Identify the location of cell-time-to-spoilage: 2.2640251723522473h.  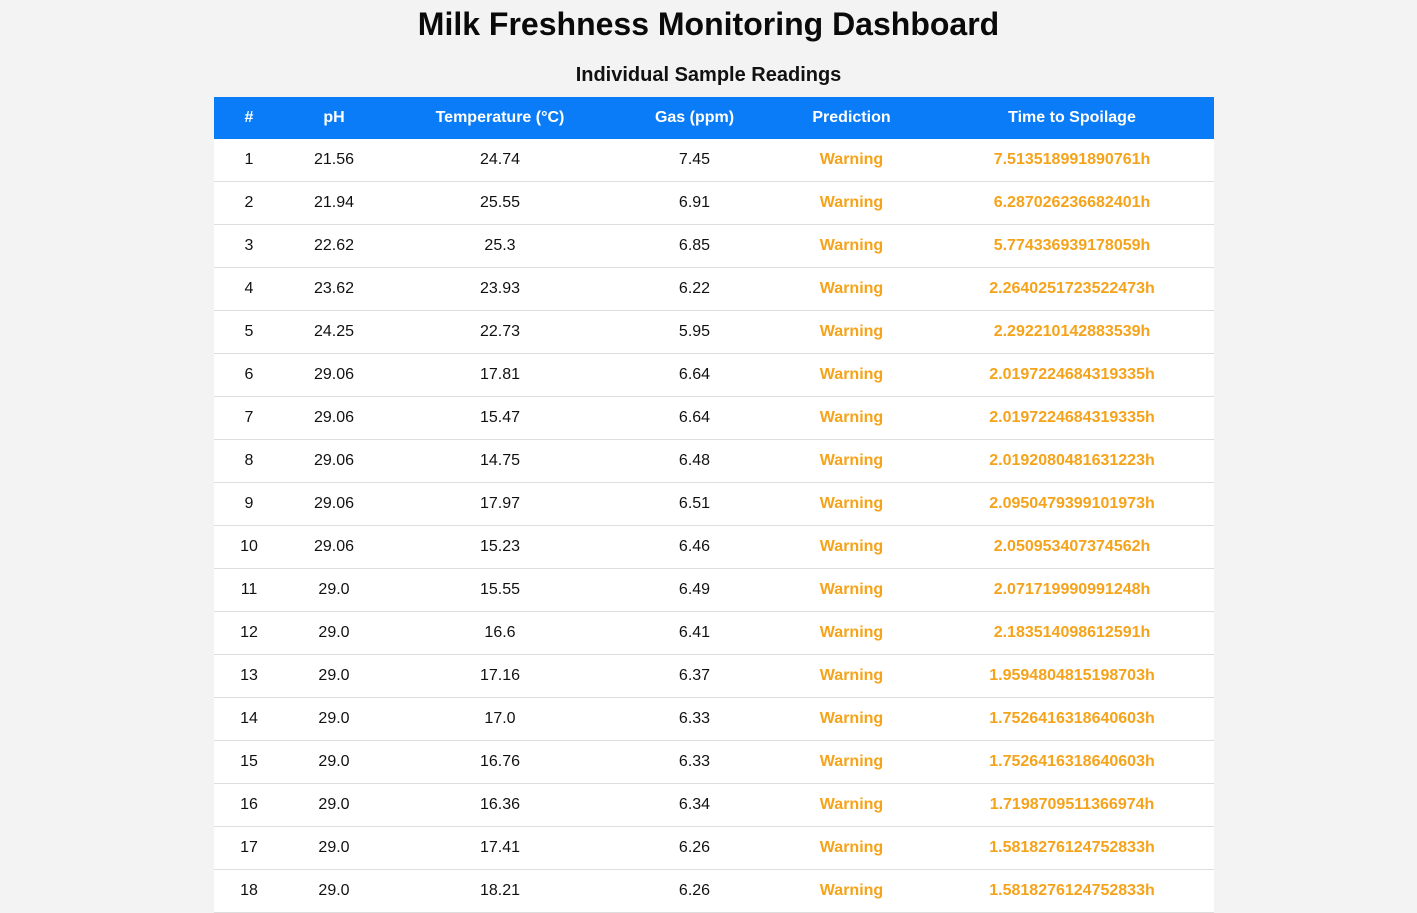
(1072, 289).